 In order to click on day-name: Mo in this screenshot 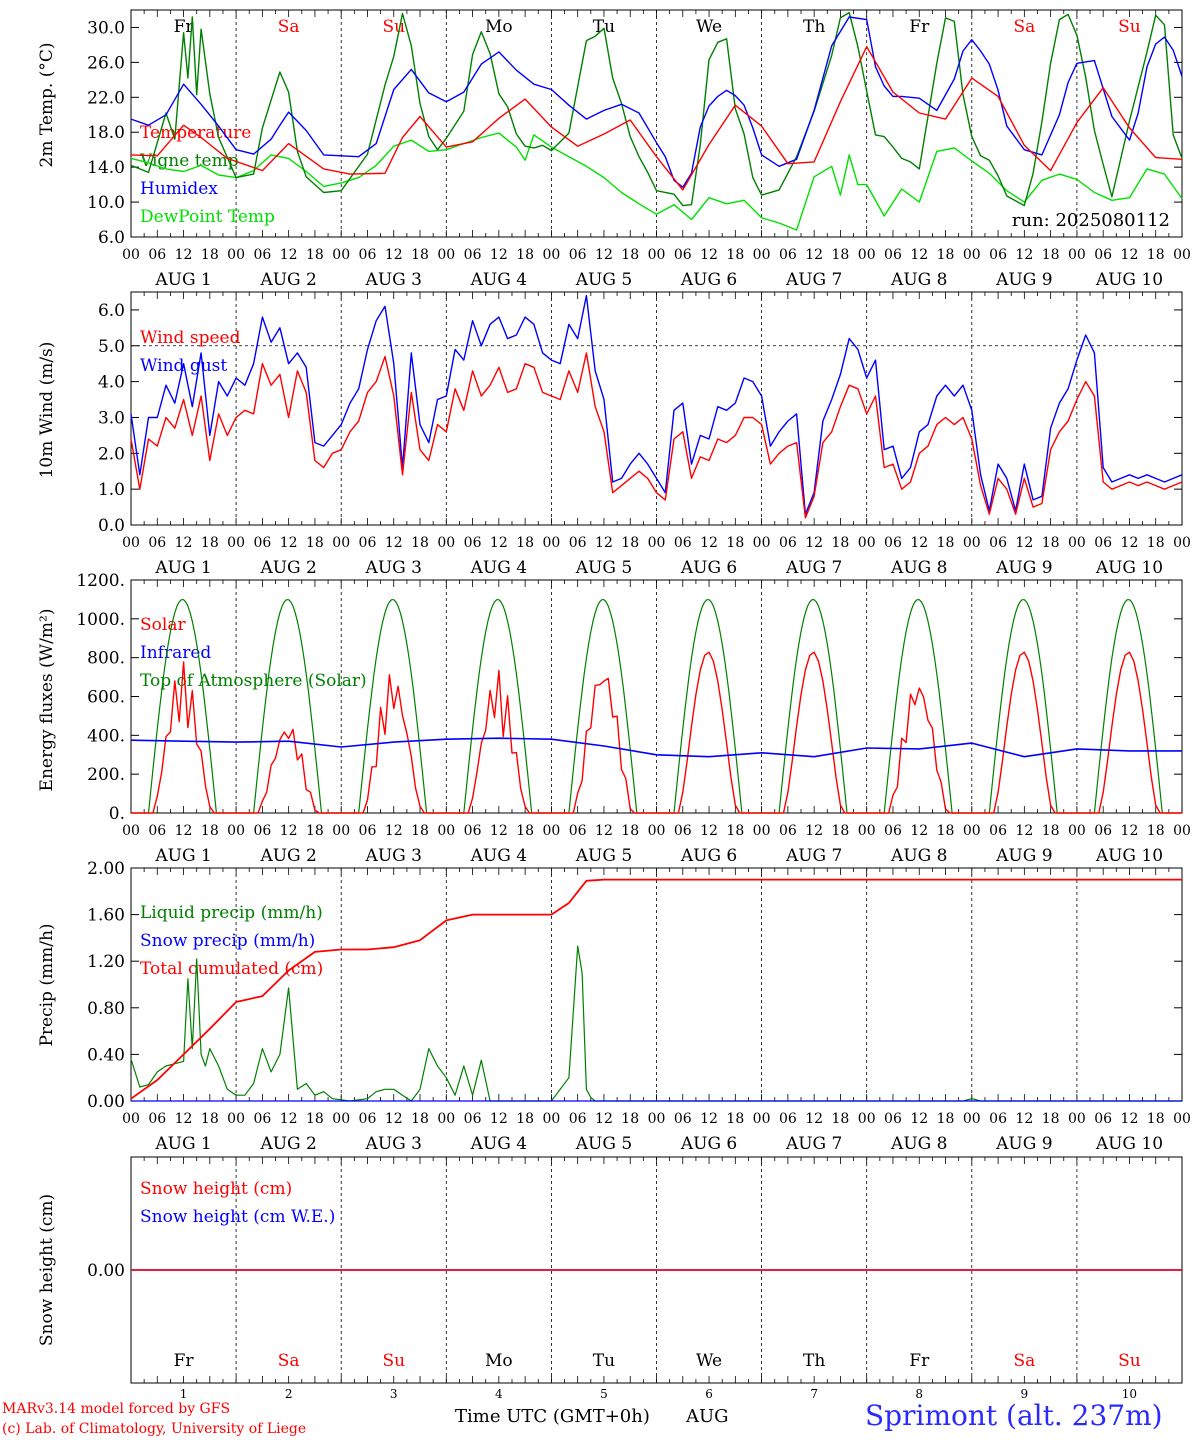, I will do `click(499, 27)`.